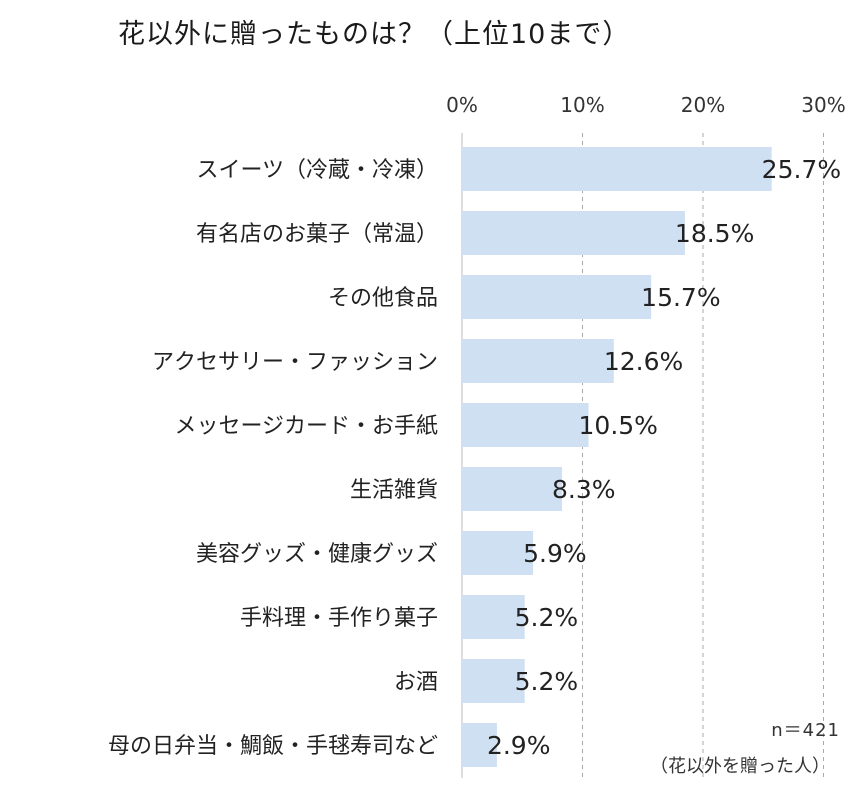 The height and width of the screenshot is (794, 858). Describe the element at coordinates (740, 766) in the screenshot. I see `population-note: （花以外を贈った人）` at that location.